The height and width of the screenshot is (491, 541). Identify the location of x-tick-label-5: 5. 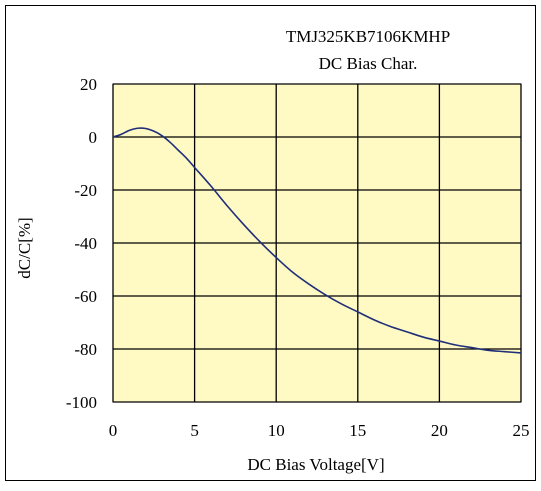
(194, 430).